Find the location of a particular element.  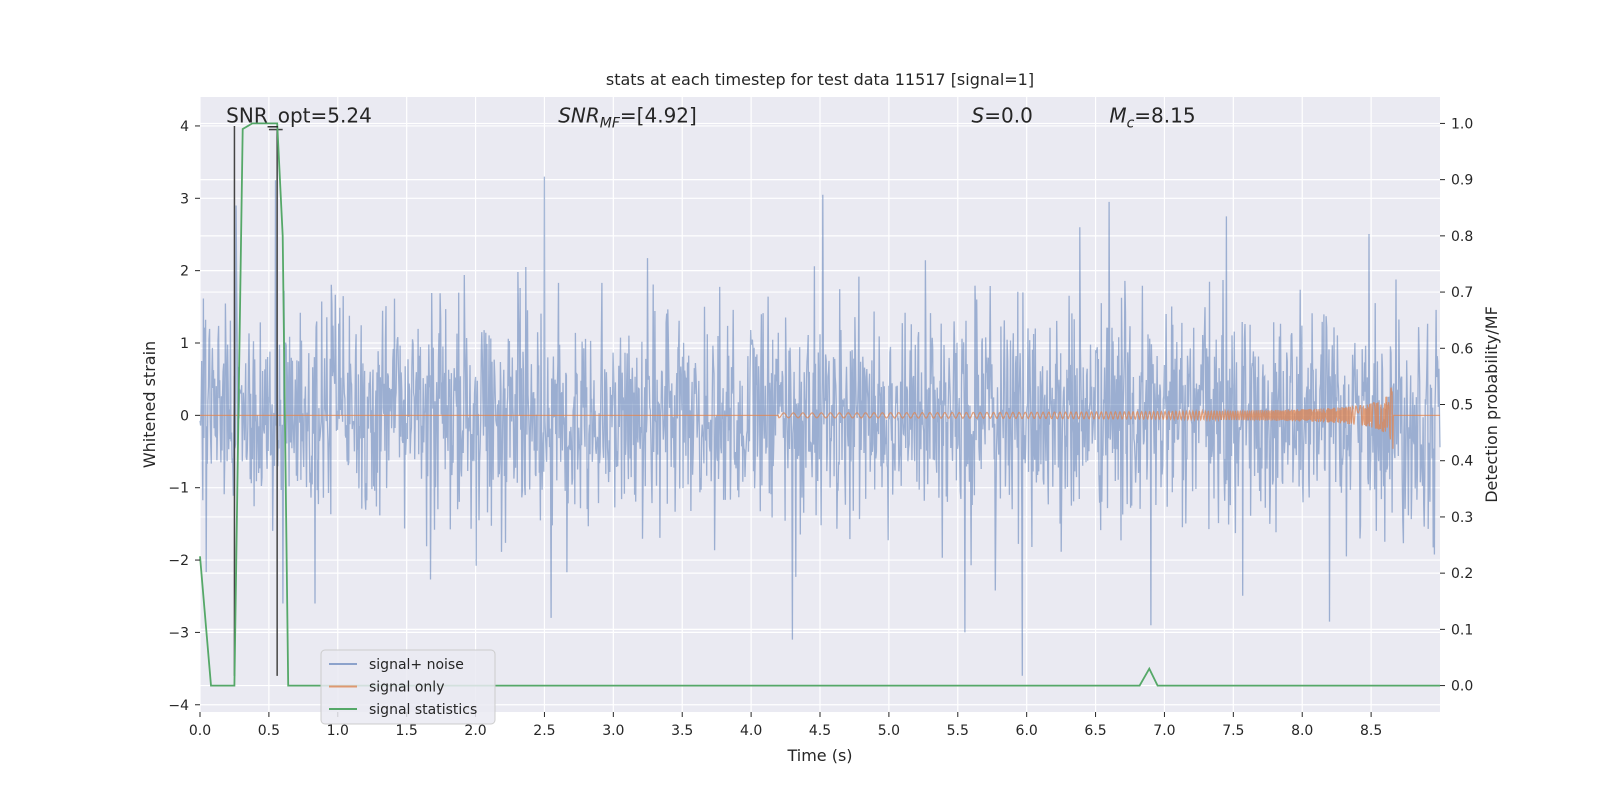

x-tick-label: 5.5 is located at coordinates (958, 731).